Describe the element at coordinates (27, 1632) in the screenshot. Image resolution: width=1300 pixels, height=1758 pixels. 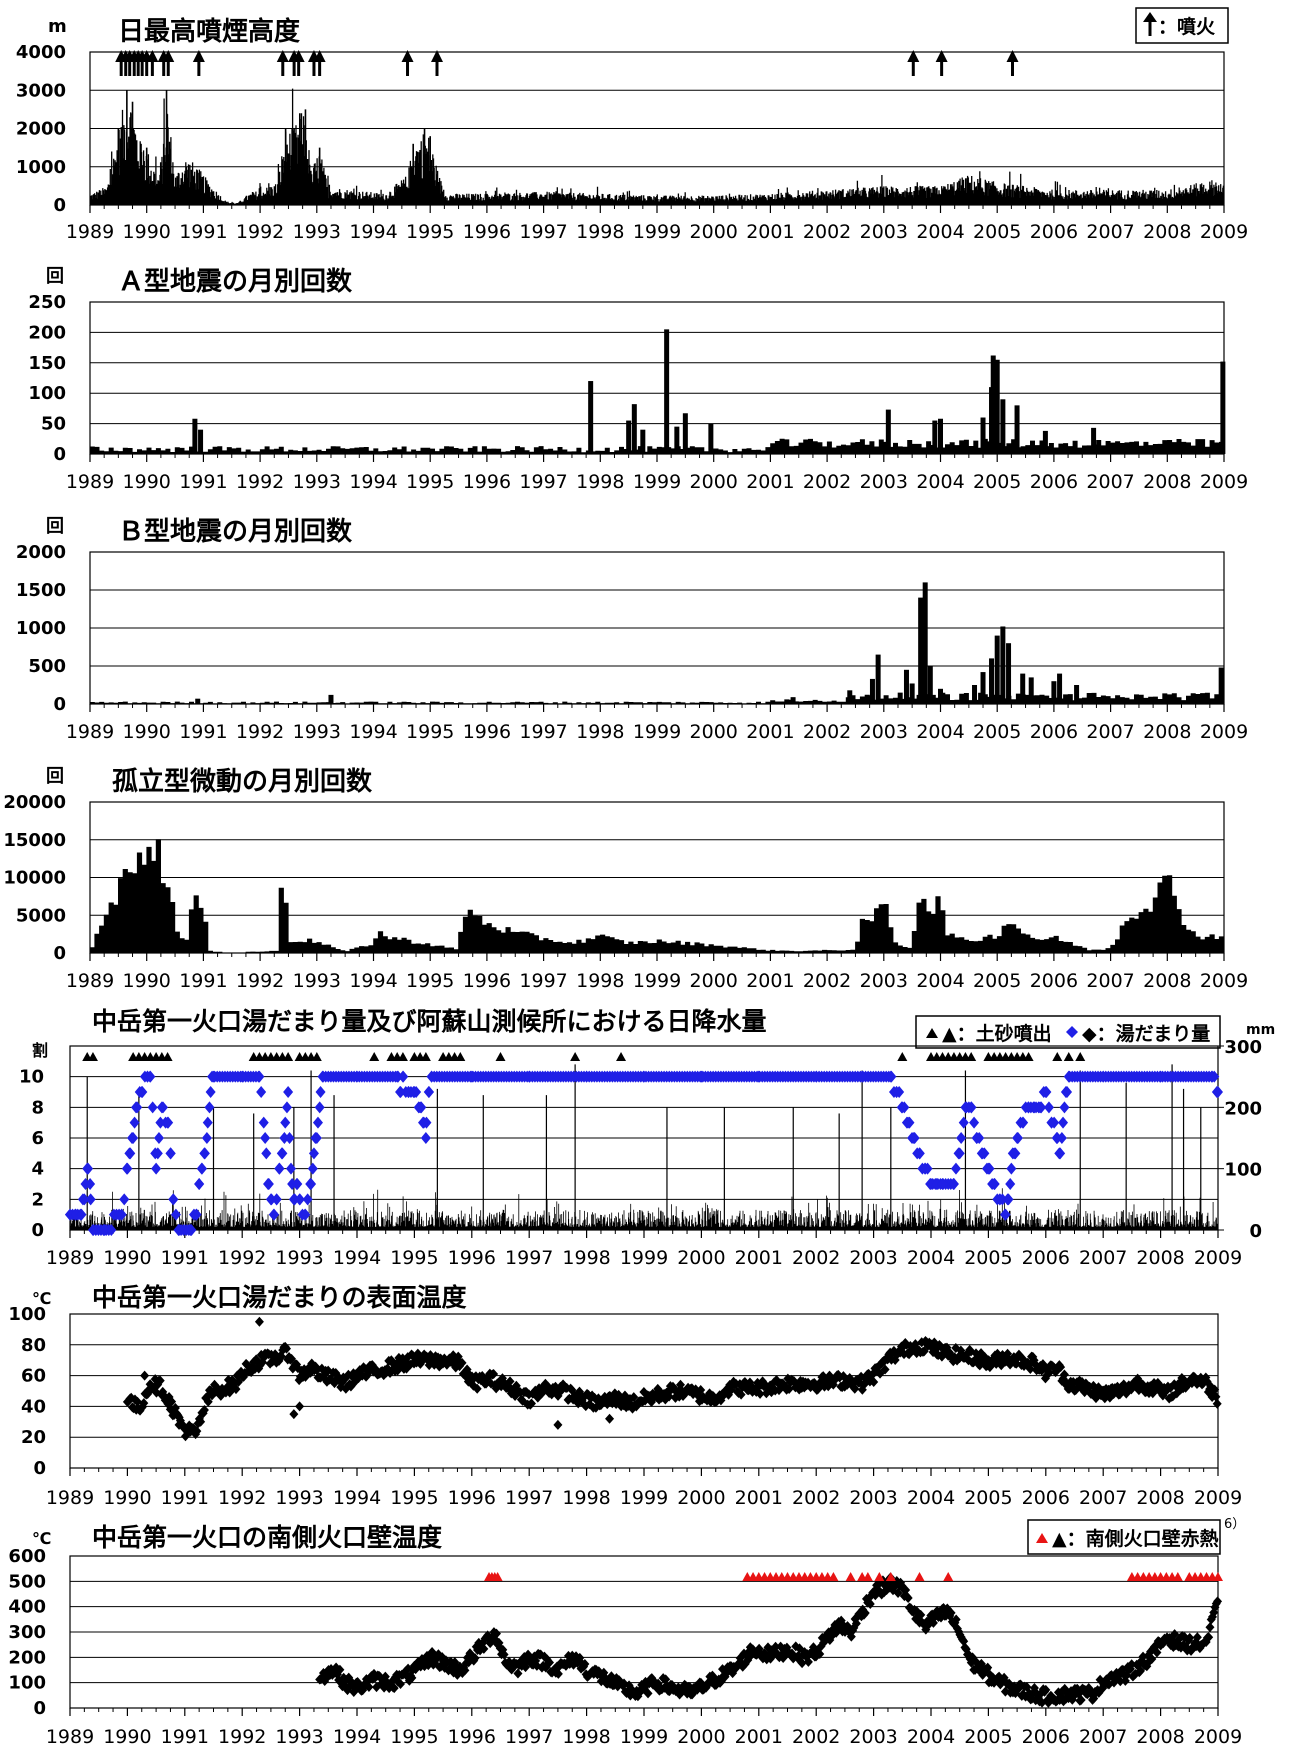
I see `y-tick-label: 300` at that location.